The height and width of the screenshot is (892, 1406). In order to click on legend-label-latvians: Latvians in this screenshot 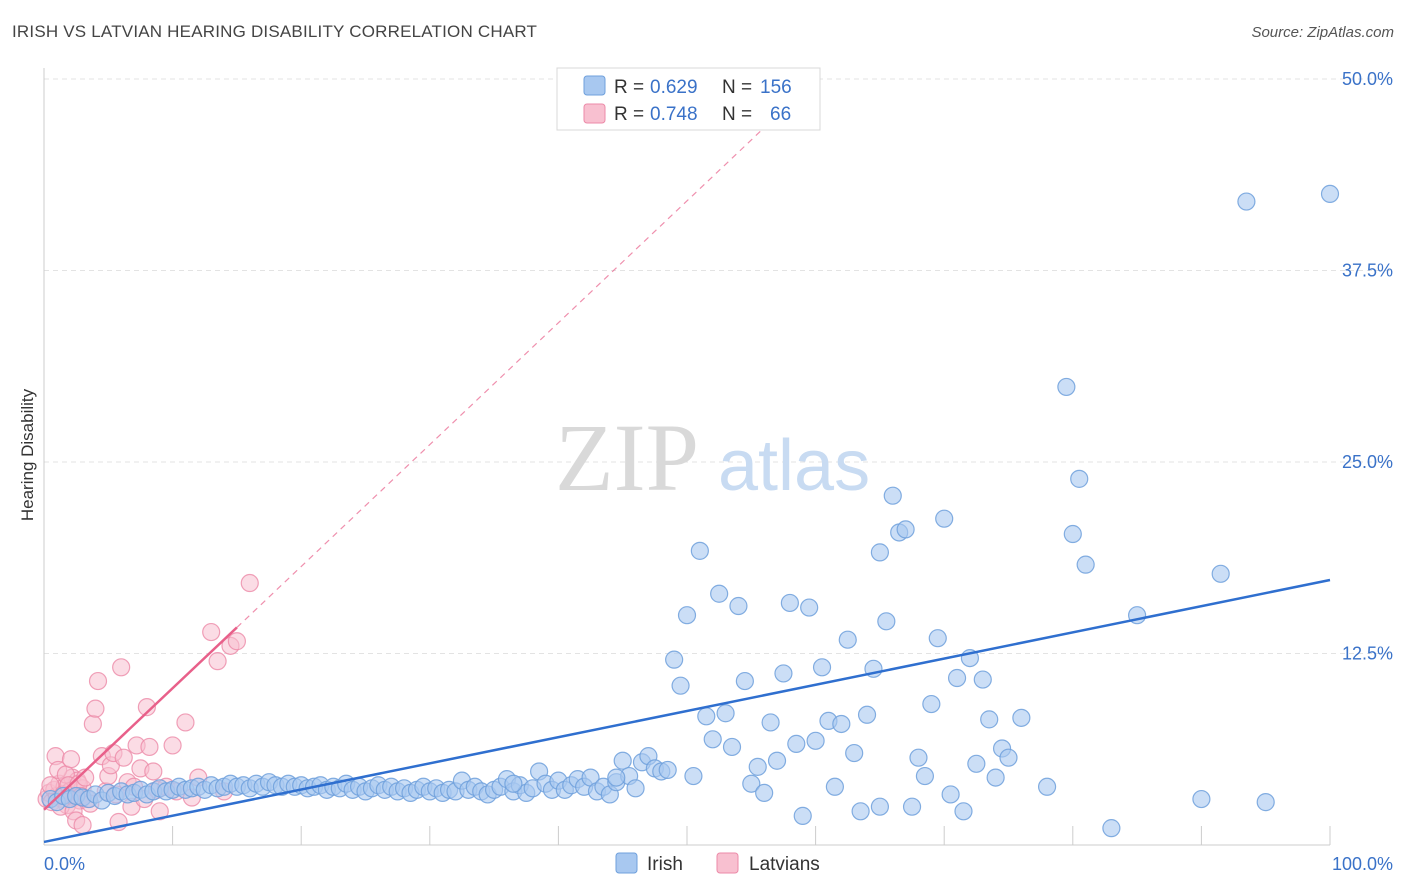, I will do `click(784, 864)`.